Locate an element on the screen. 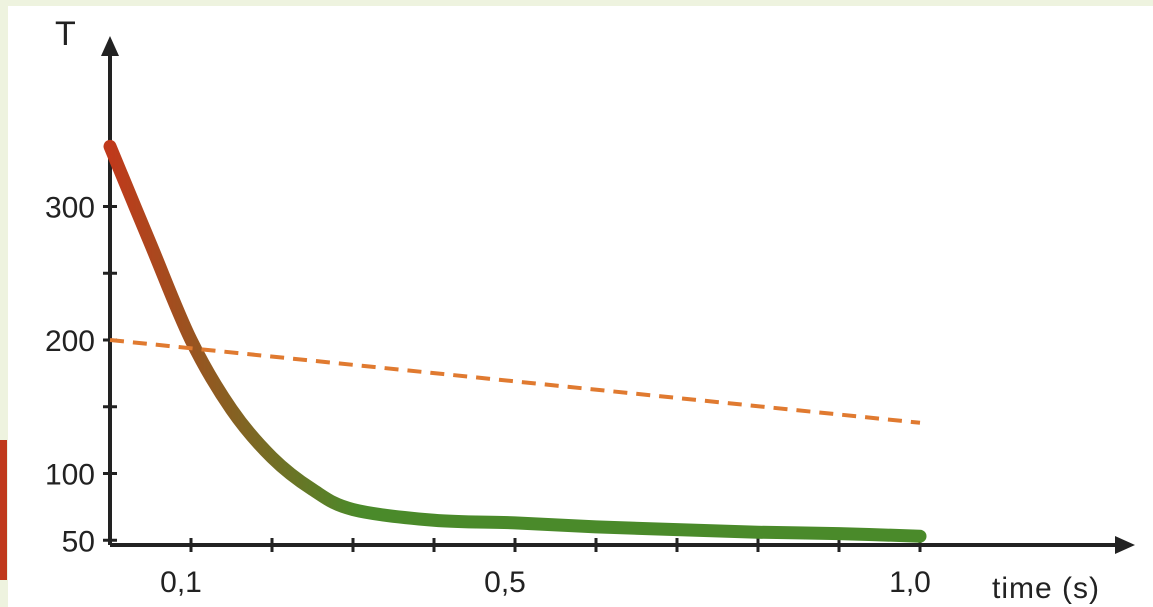 The height and width of the screenshot is (607, 1153). y-axis-arrow-icon is located at coordinates (110, 46).